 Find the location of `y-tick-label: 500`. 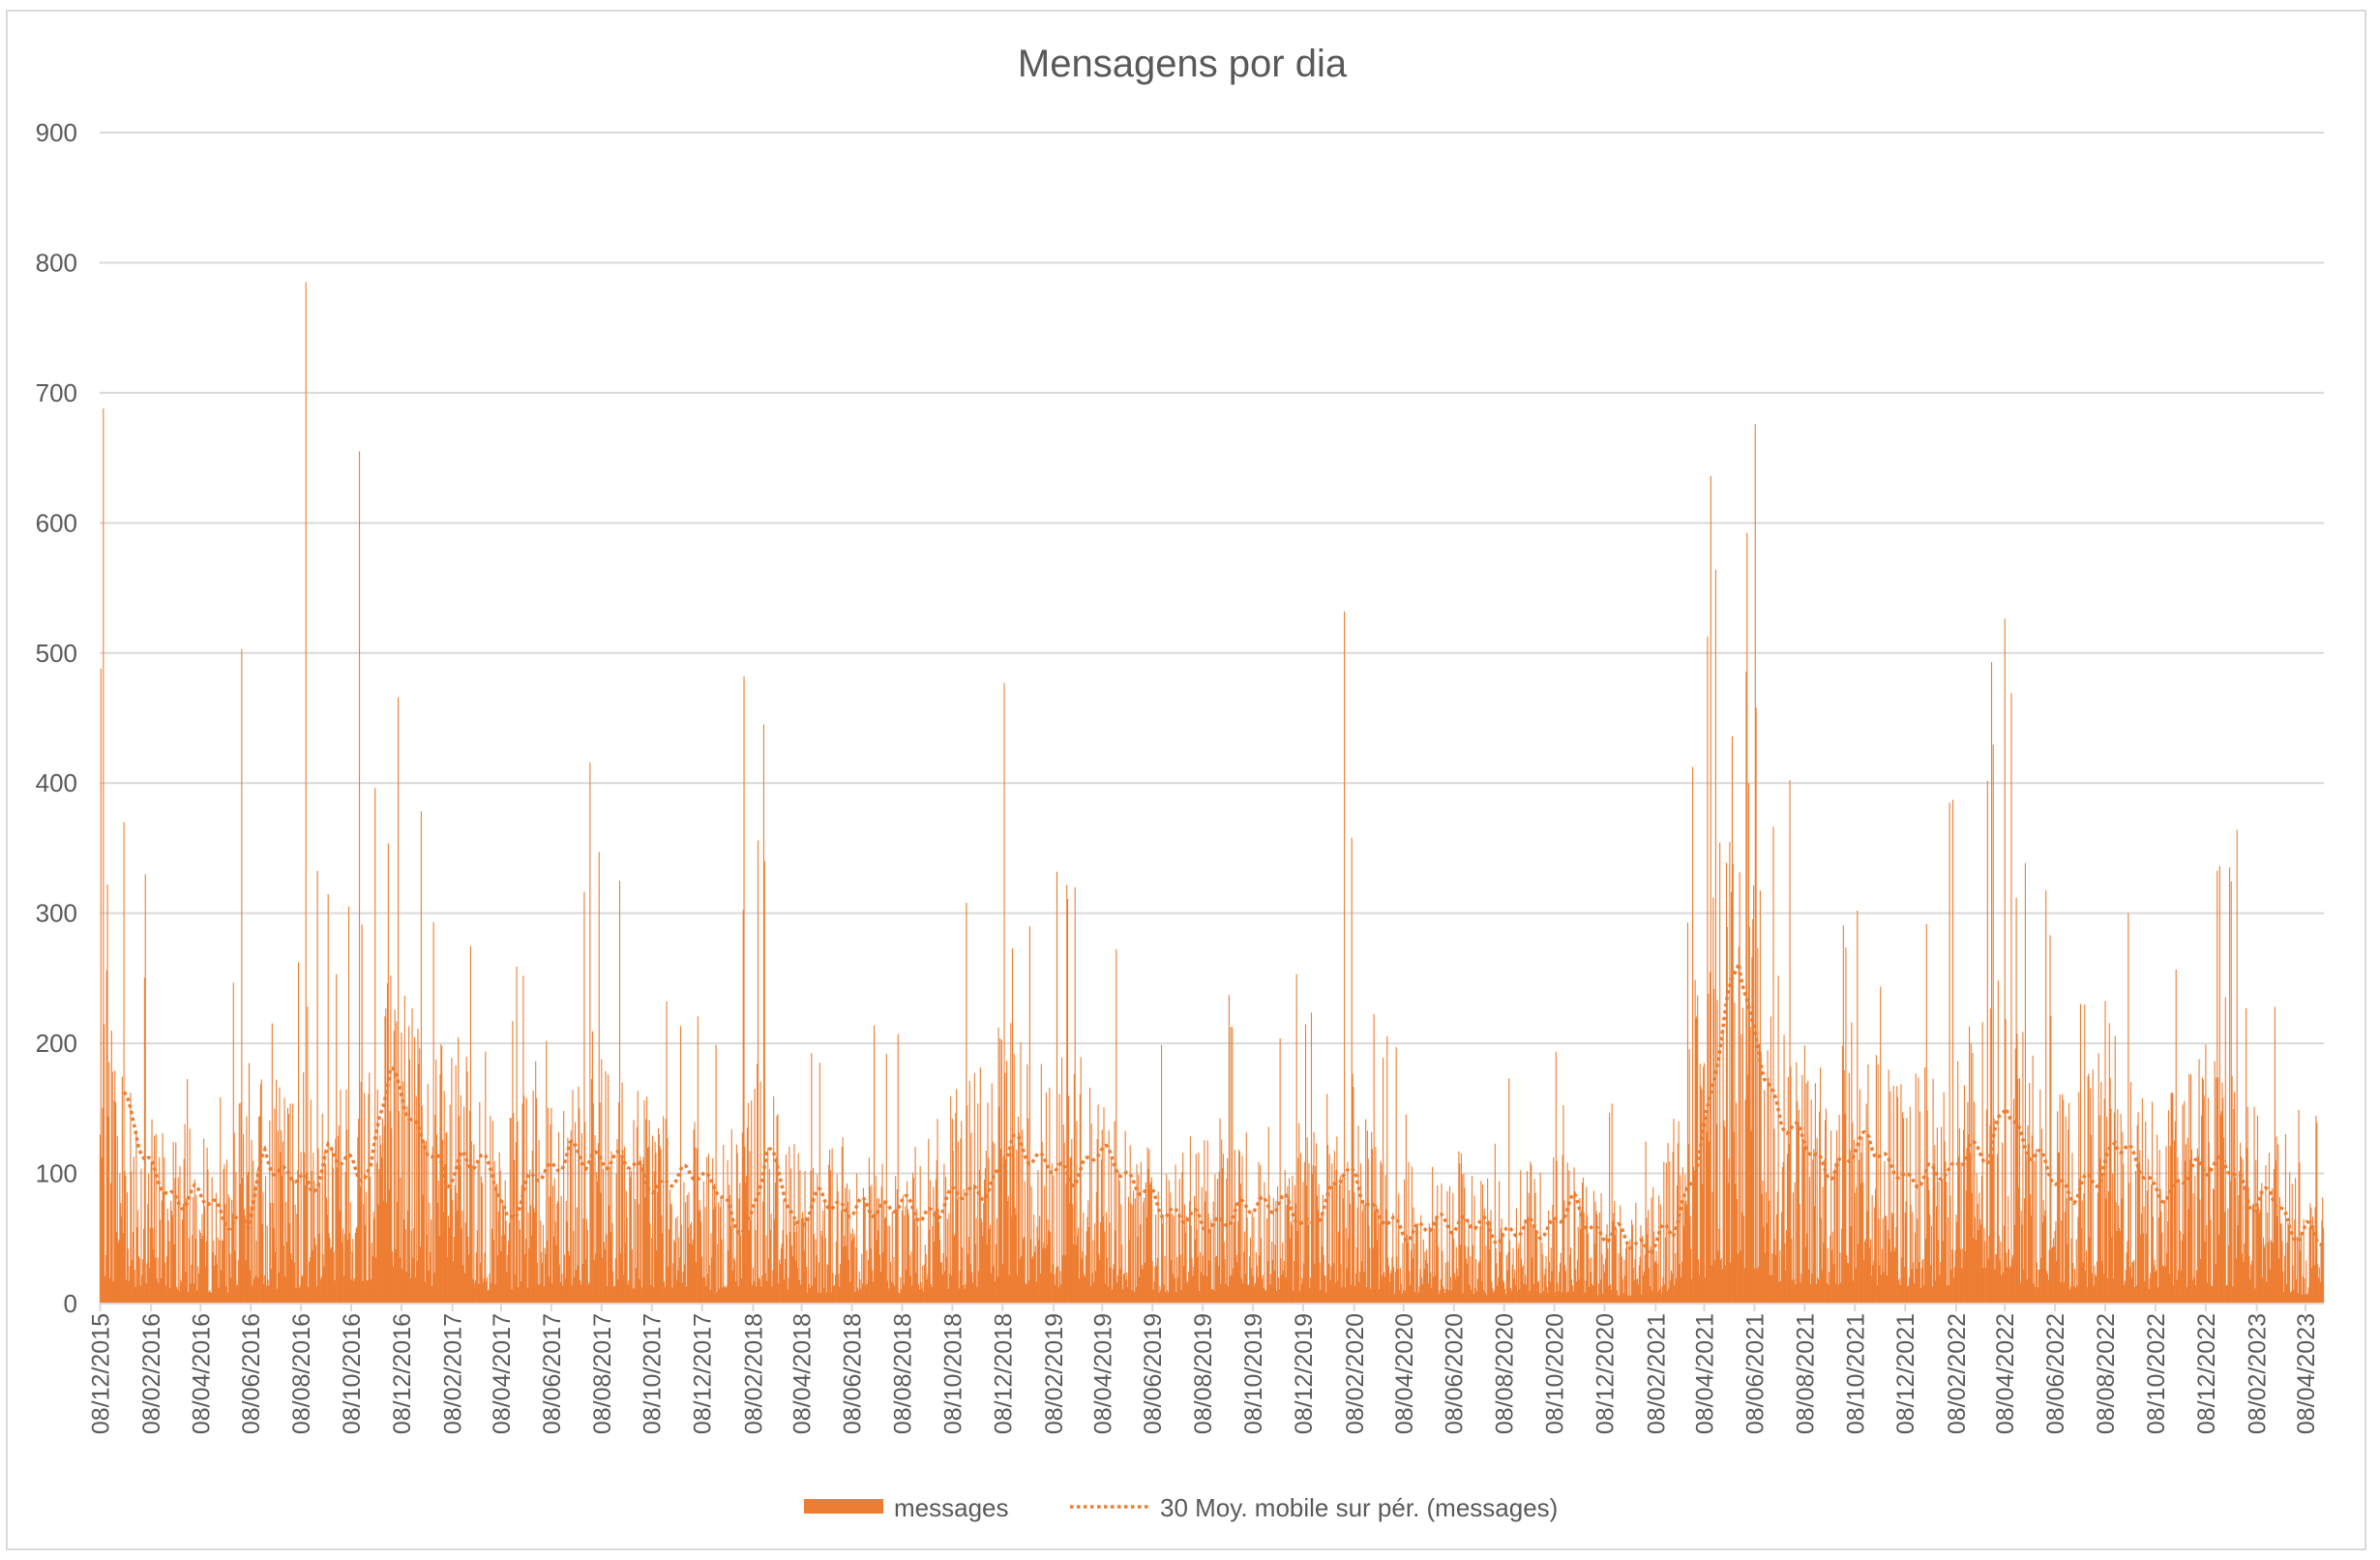

y-tick-label: 500 is located at coordinates (57, 654).